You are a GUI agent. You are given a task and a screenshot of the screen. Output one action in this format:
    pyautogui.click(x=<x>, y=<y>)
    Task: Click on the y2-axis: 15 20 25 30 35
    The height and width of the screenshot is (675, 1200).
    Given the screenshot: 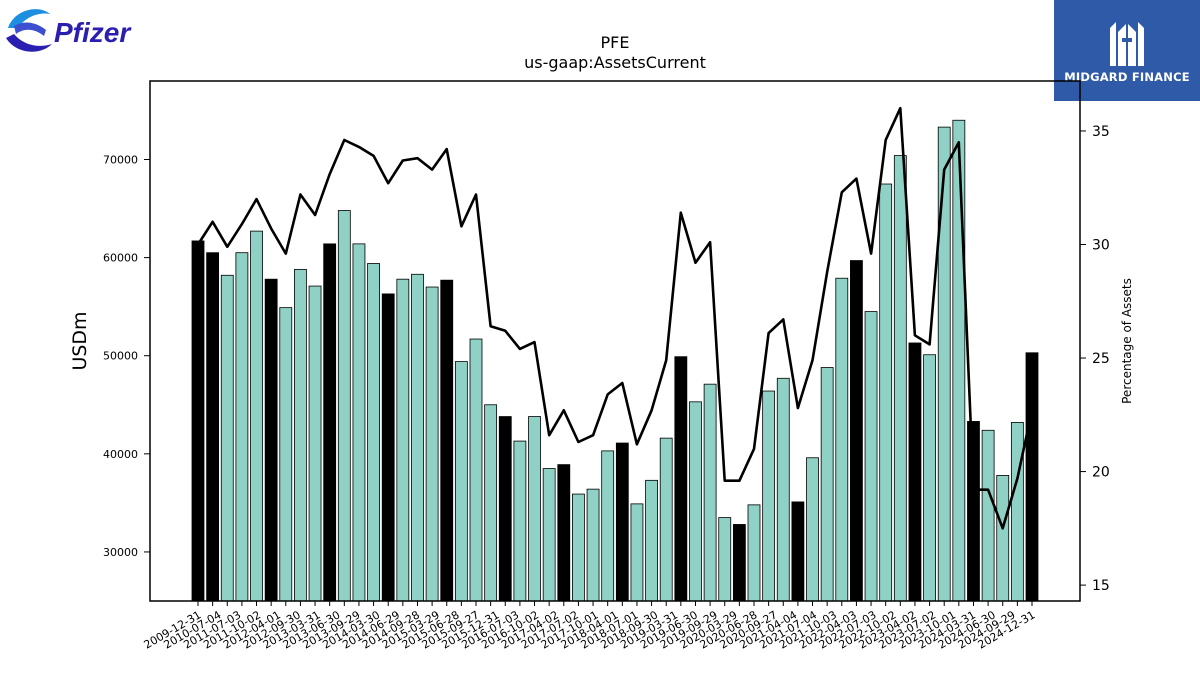 What is the action you would take?
    pyautogui.click(x=1095, y=359)
    